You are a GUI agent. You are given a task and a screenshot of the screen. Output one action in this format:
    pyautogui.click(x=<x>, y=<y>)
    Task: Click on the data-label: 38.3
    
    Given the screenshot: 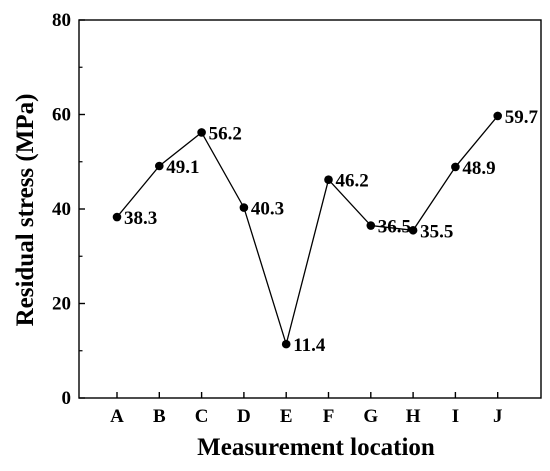 What is the action you would take?
    pyautogui.click(x=140, y=218)
    